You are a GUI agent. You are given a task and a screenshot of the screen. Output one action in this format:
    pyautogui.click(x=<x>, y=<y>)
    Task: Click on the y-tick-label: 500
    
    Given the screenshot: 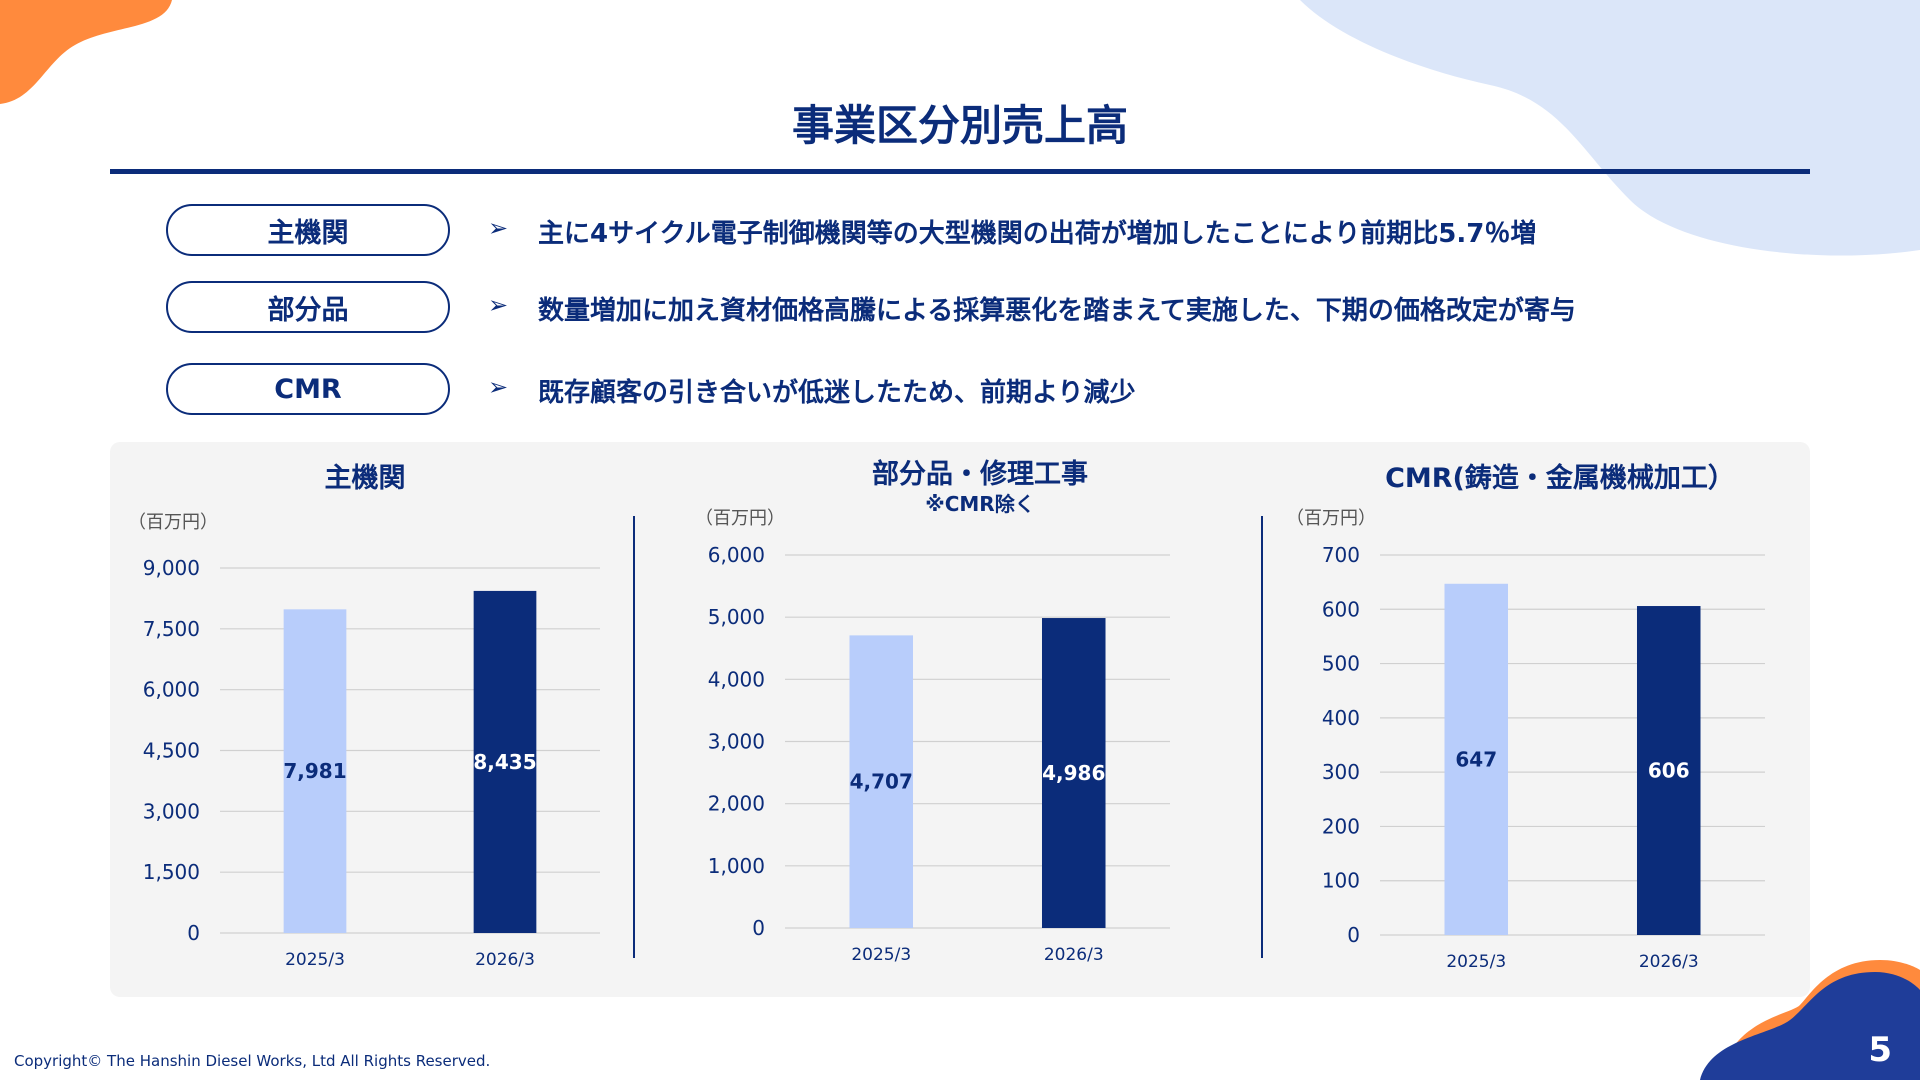 What is the action you would take?
    pyautogui.click(x=1341, y=664)
    